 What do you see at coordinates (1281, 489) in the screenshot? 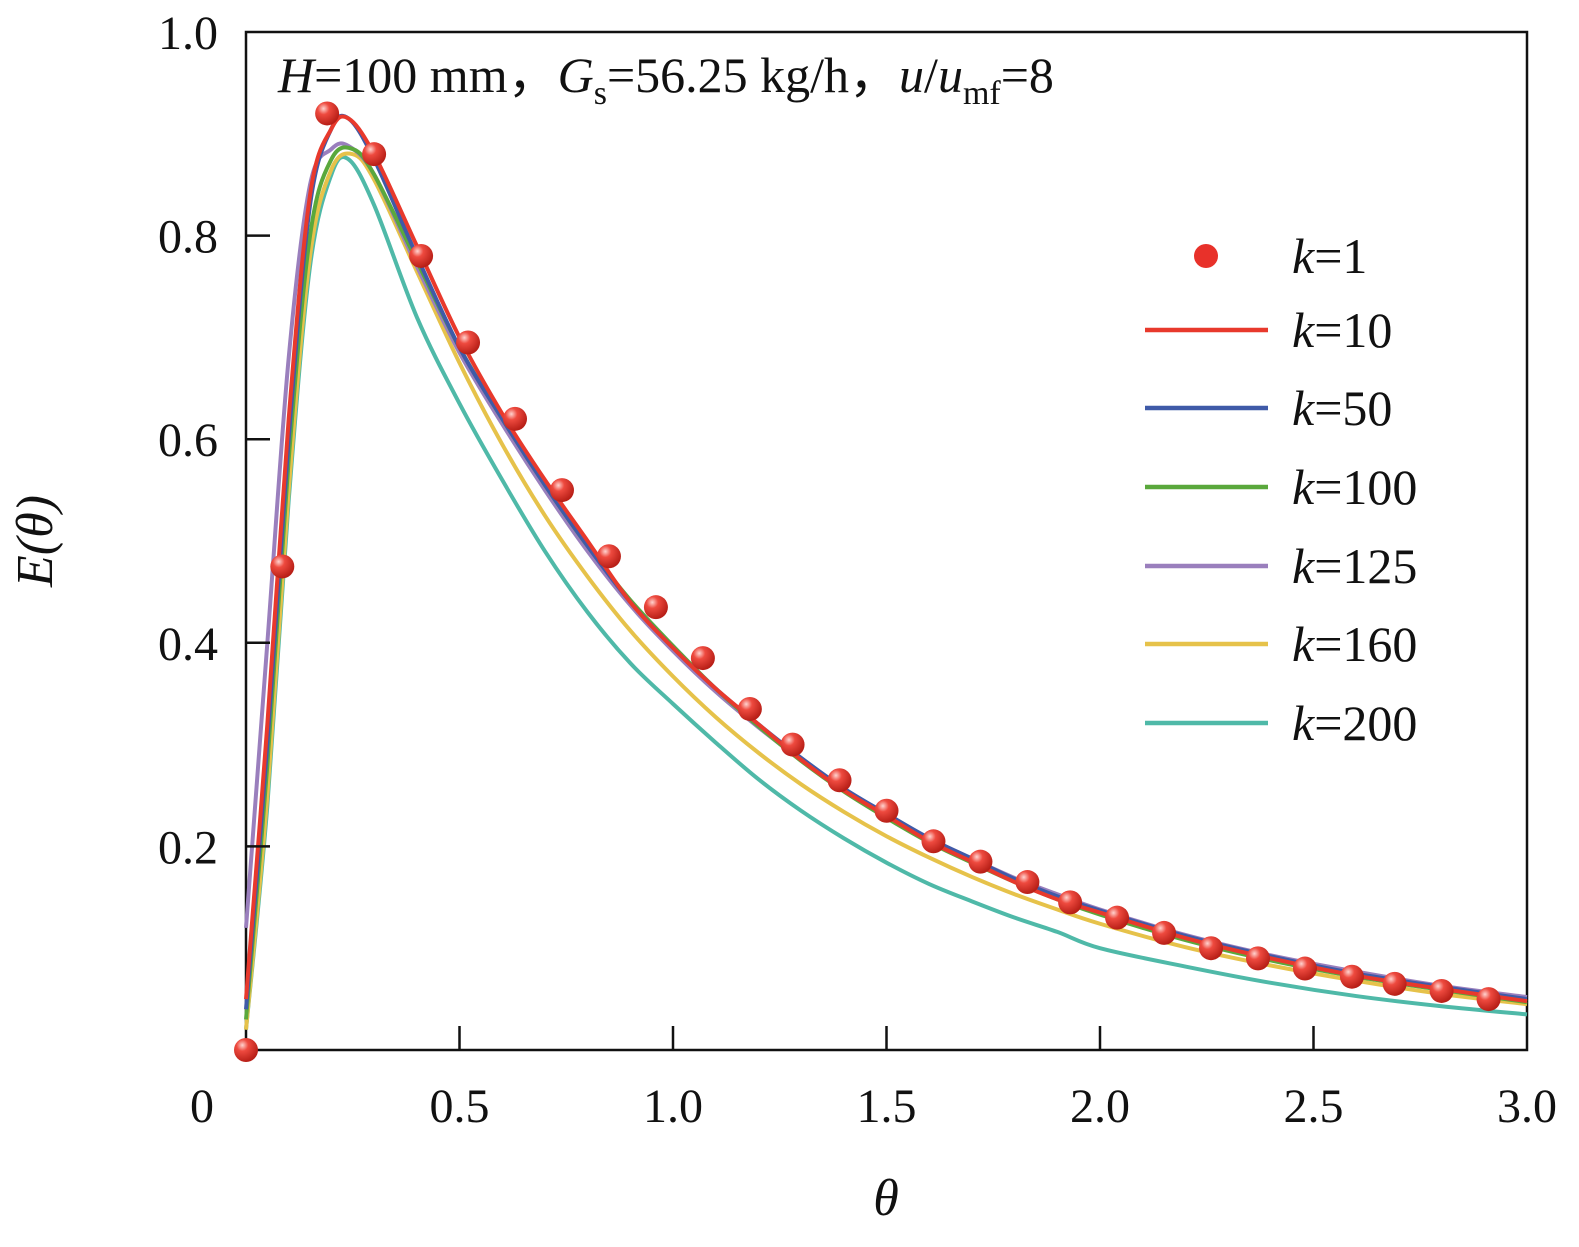
I see `legend: k=1 k=10 k=50 k=100 k=125 k=160 k=200` at bounding box center [1281, 489].